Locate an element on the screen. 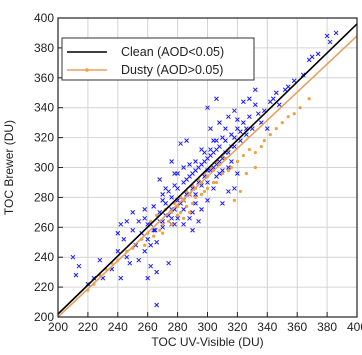 The image size is (362, 355). y-tick-label: 360 is located at coordinates (44, 78).